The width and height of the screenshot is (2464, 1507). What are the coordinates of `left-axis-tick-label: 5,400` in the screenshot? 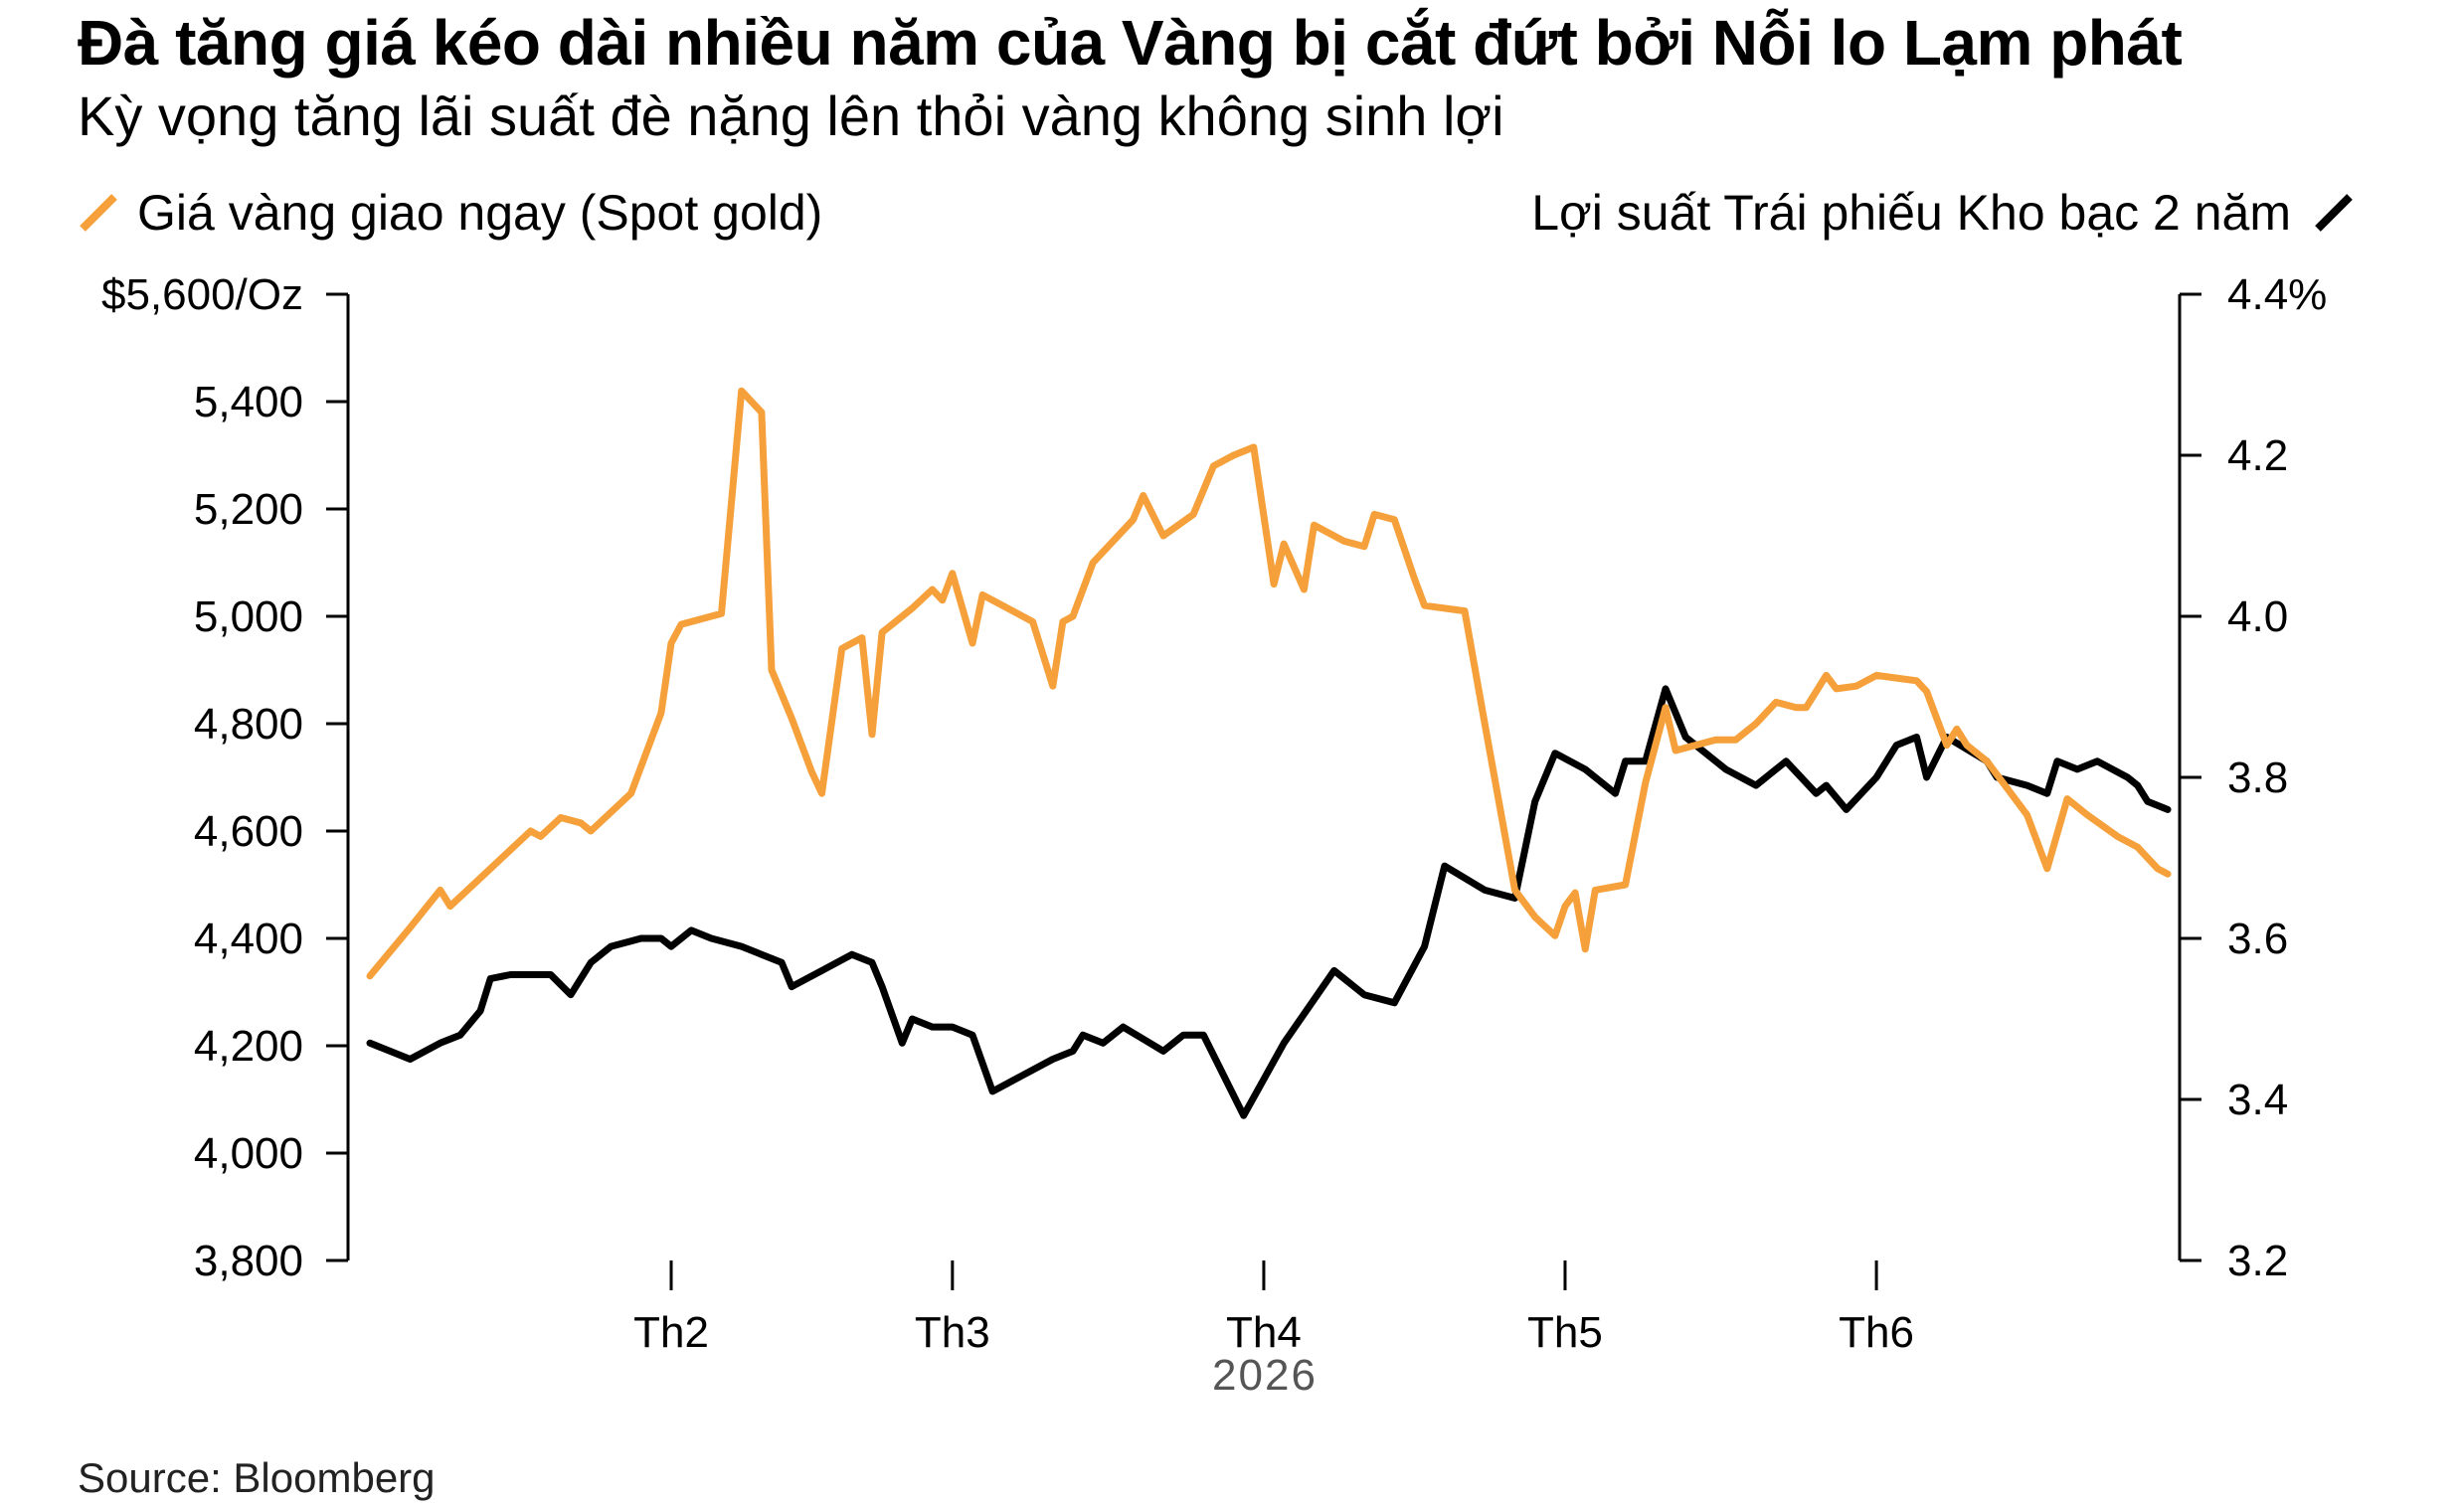 It's located at (248, 402).